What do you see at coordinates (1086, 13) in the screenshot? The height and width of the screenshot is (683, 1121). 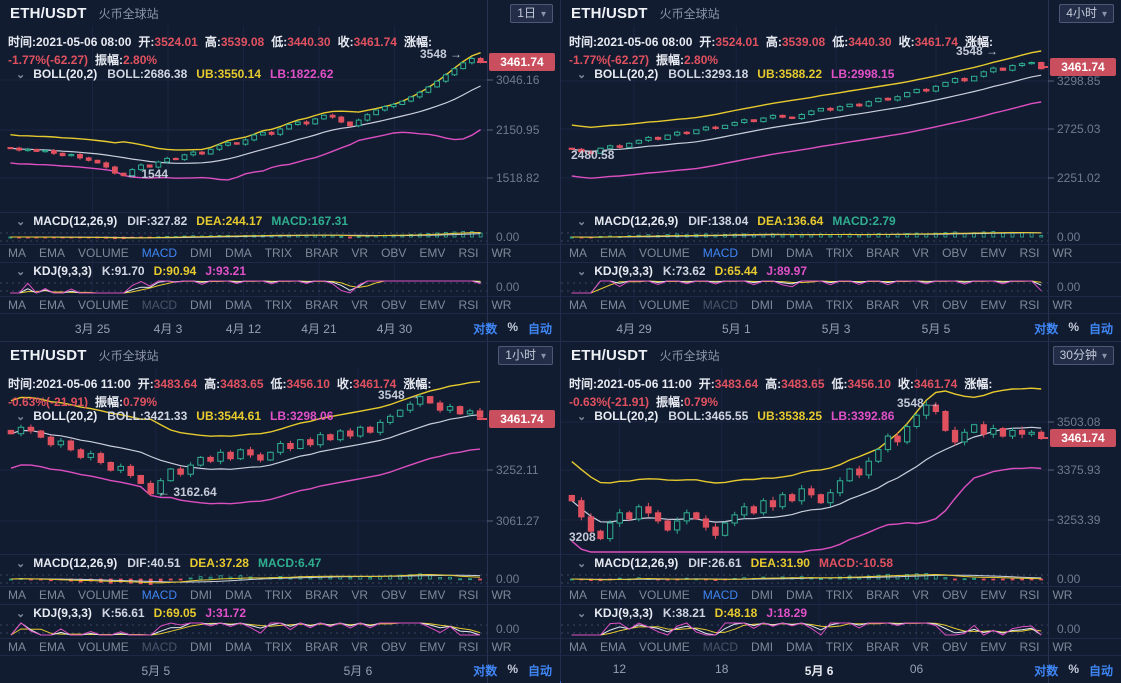 I see `timeframe-dropdown: 4小时 ▾` at bounding box center [1086, 13].